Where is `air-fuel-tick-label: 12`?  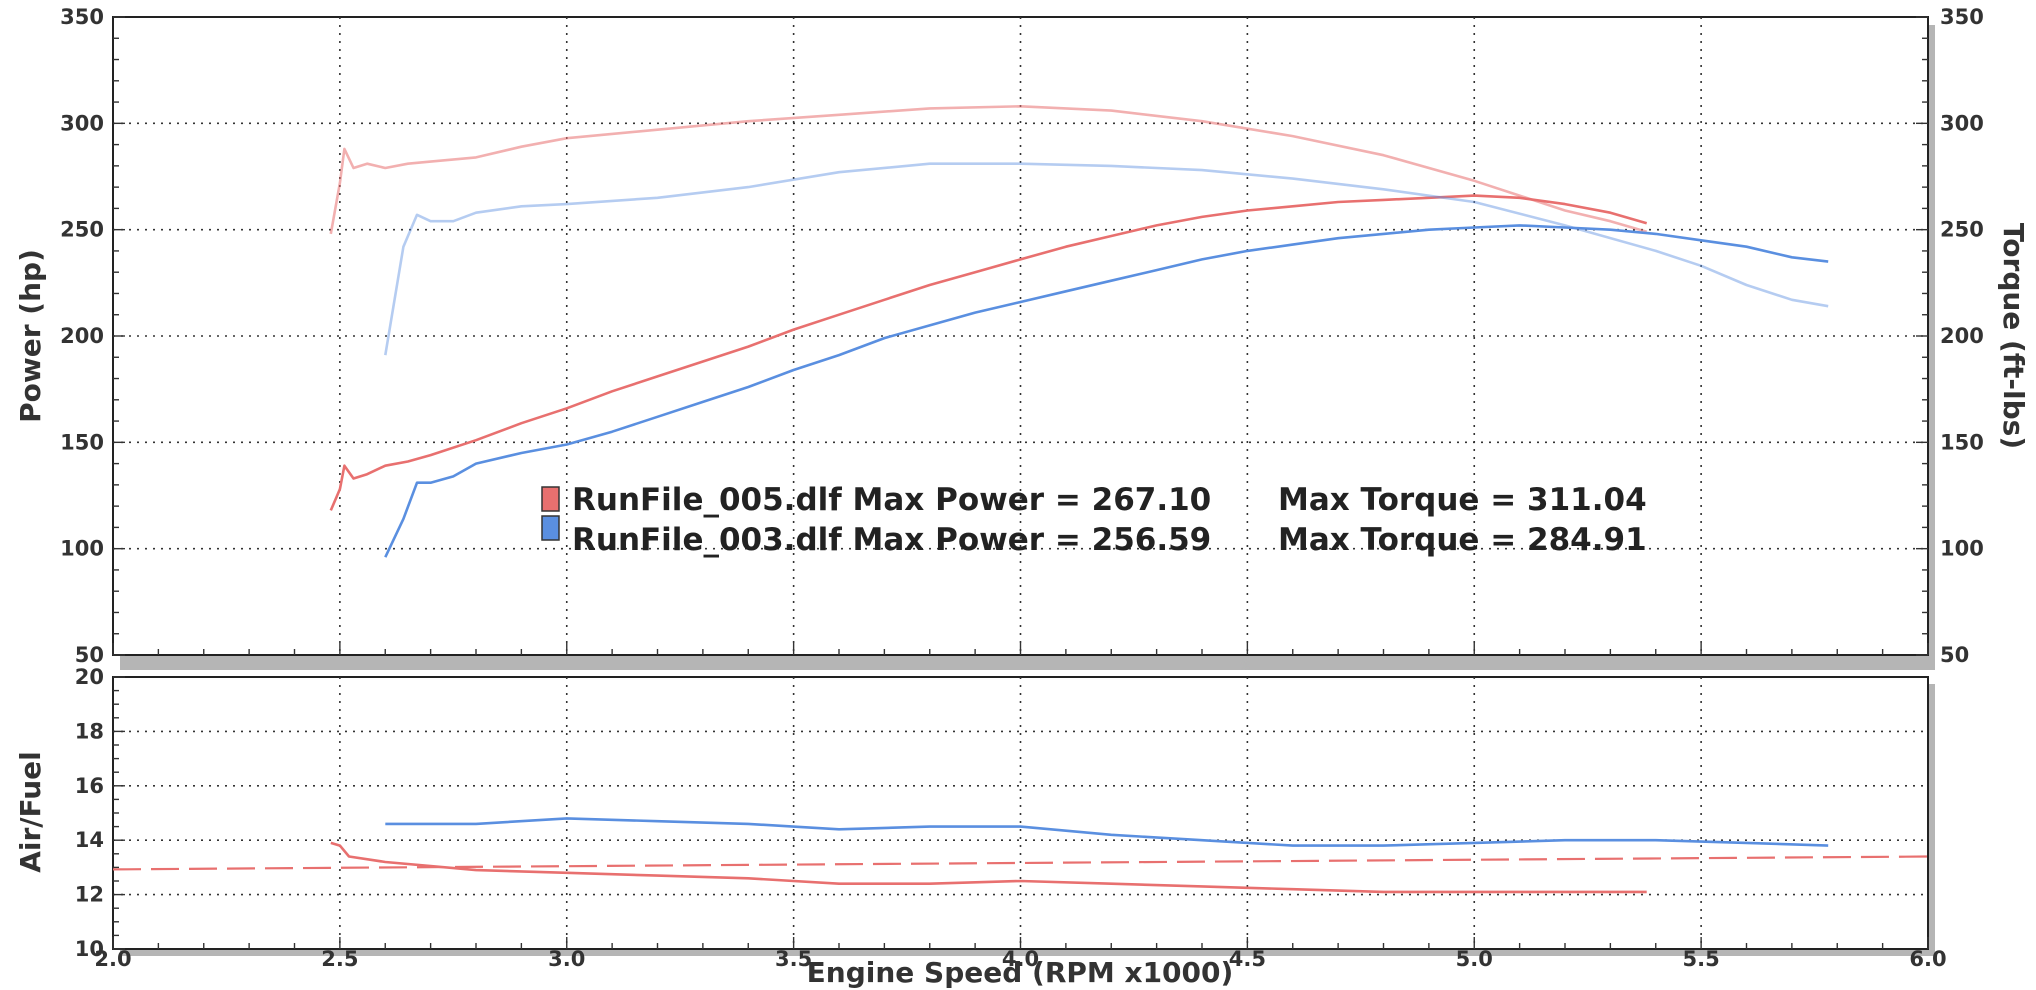 air-fuel-tick-label: 12 is located at coordinates (89, 895).